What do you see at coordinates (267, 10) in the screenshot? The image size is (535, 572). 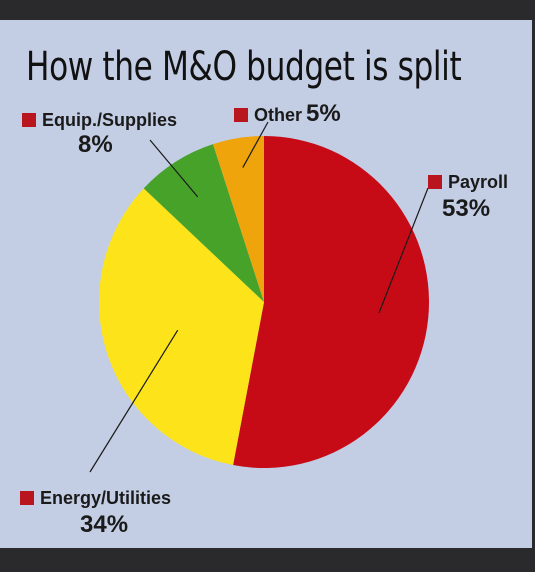 I see `top-border-bar` at bounding box center [267, 10].